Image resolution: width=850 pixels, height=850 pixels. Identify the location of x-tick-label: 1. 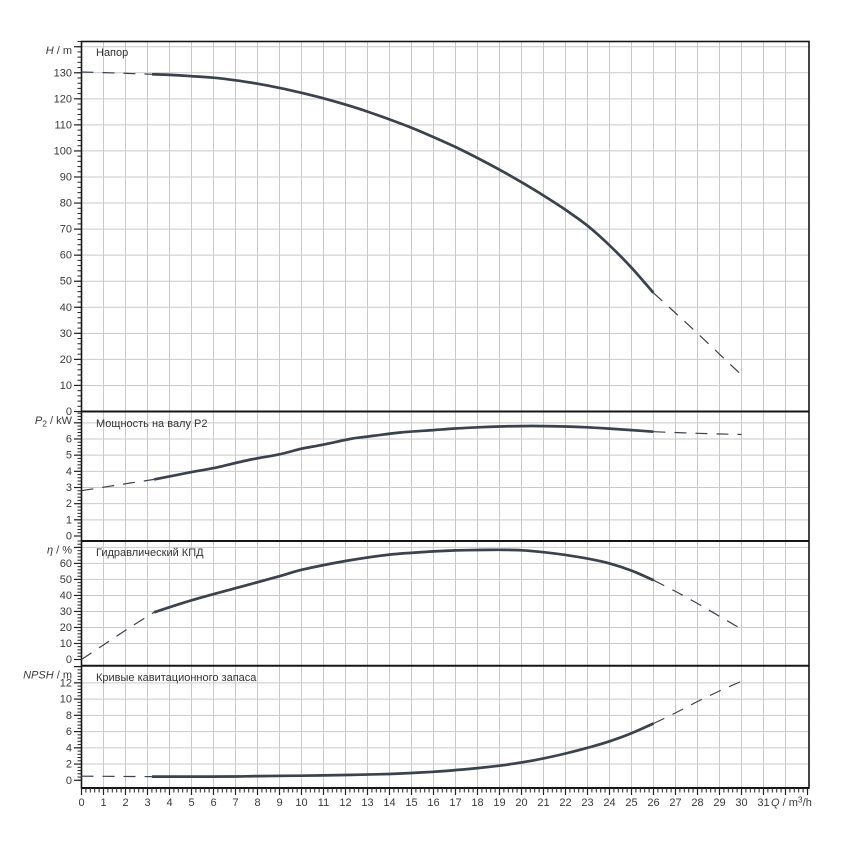
(103, 803).